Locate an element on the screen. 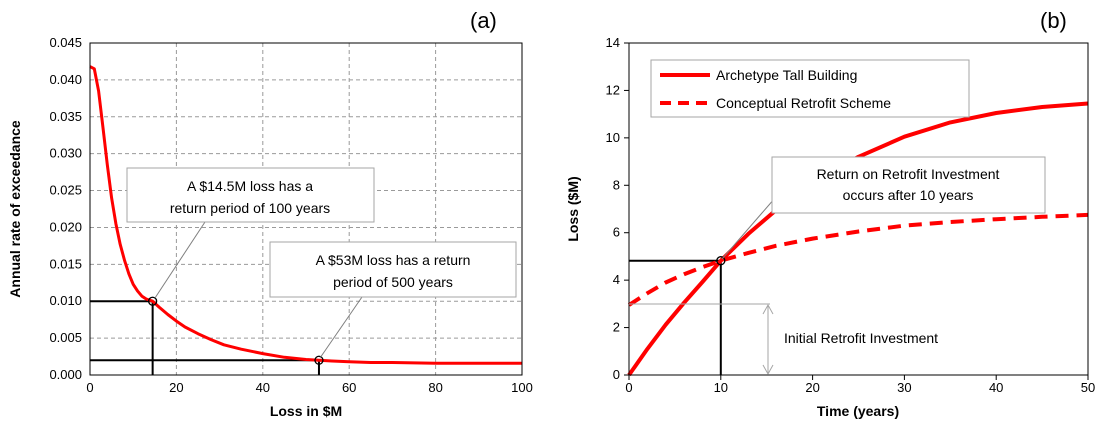  x-axis-title: Time (years) is located at coordinates (858, 411).